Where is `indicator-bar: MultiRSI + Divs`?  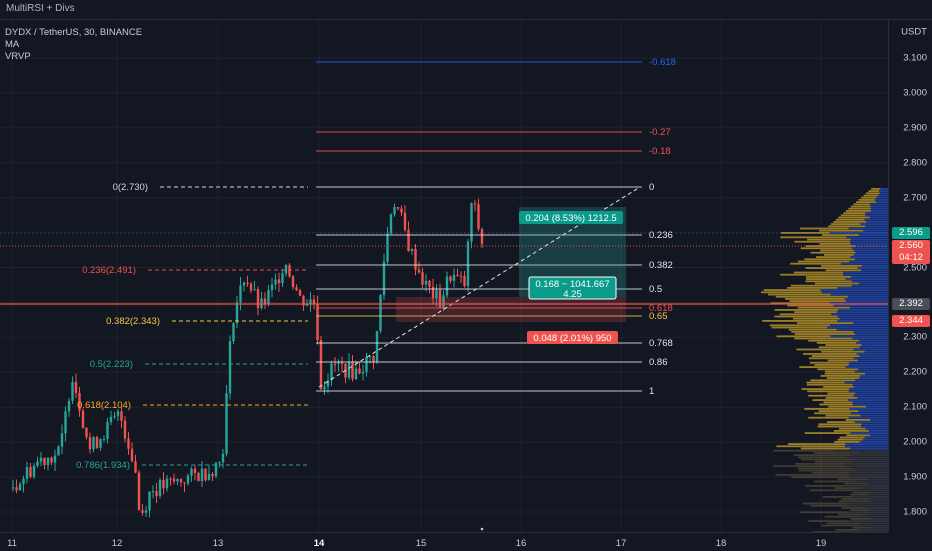
indicator-bar: MultiRSI + Divs is located at coordinates (444, 10).